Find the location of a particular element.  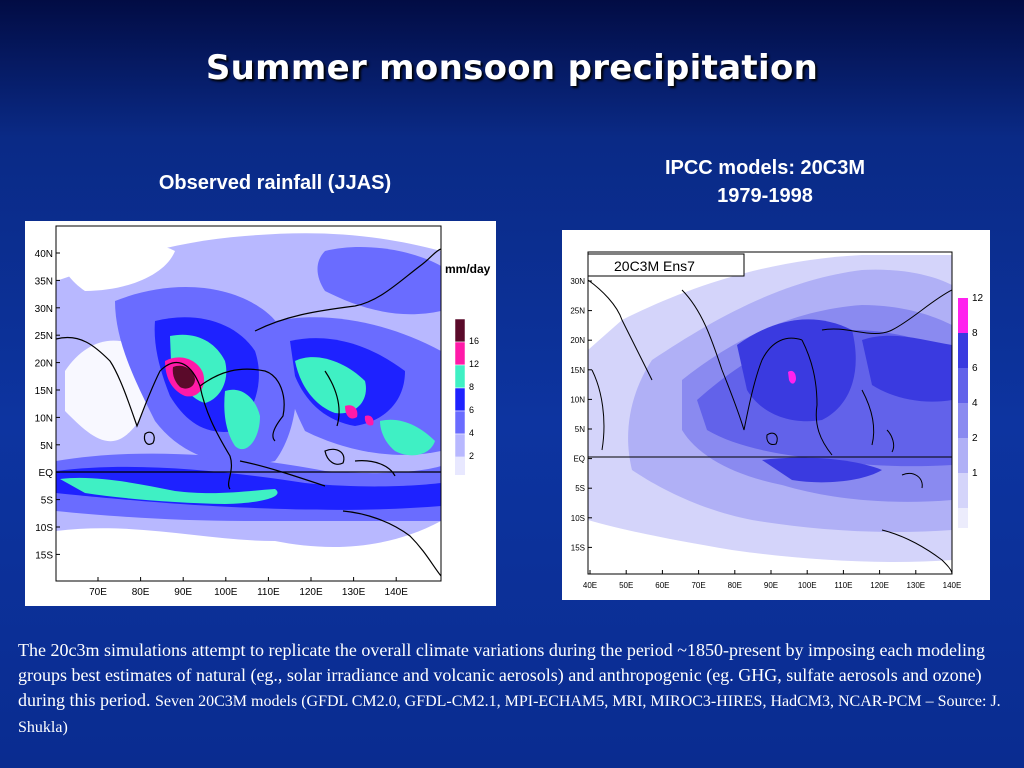

left-colorbar-label: 8 is located at coordinates (471, 387).